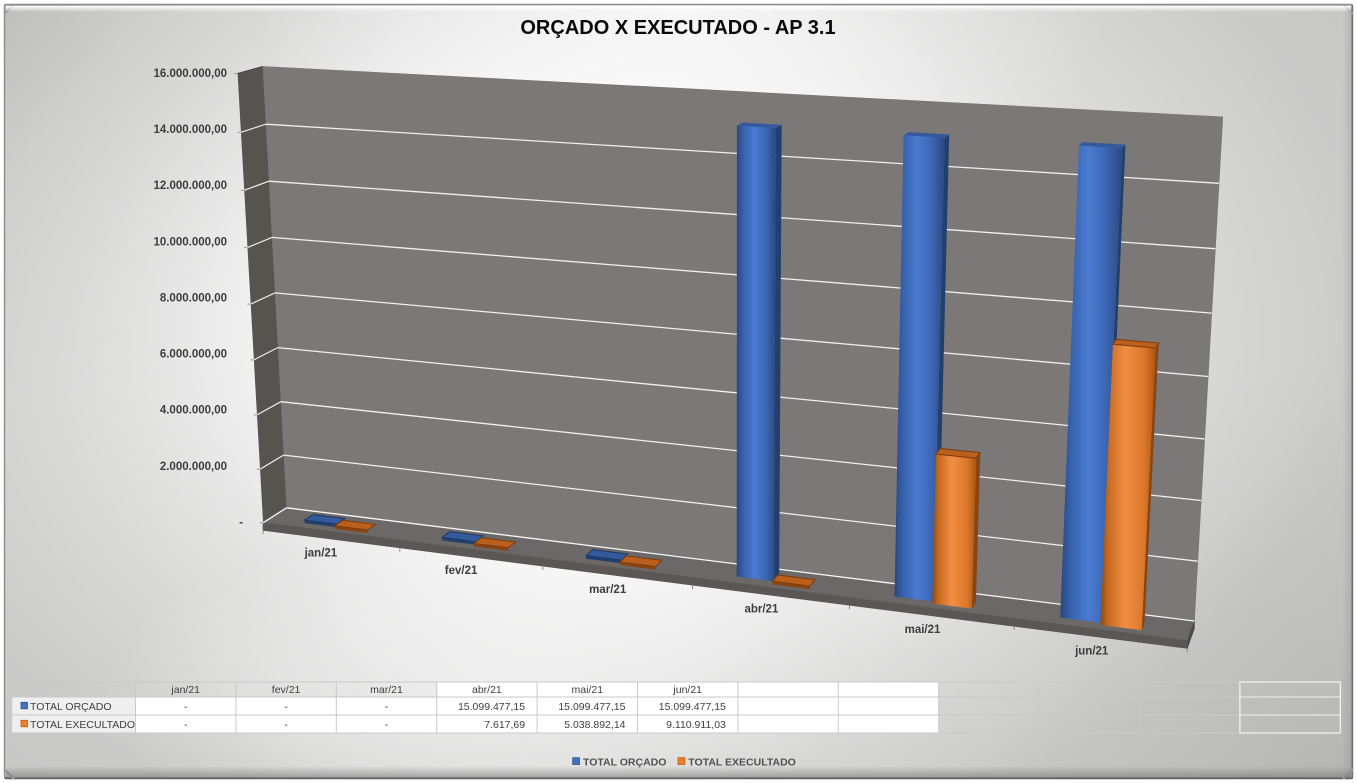 This screenshot has height=783, width=1357. What do you see at coordinates (190, 74) in the screenshot?
I see `svg-text: 16.000.000,00` at bounding box center [190, 74].